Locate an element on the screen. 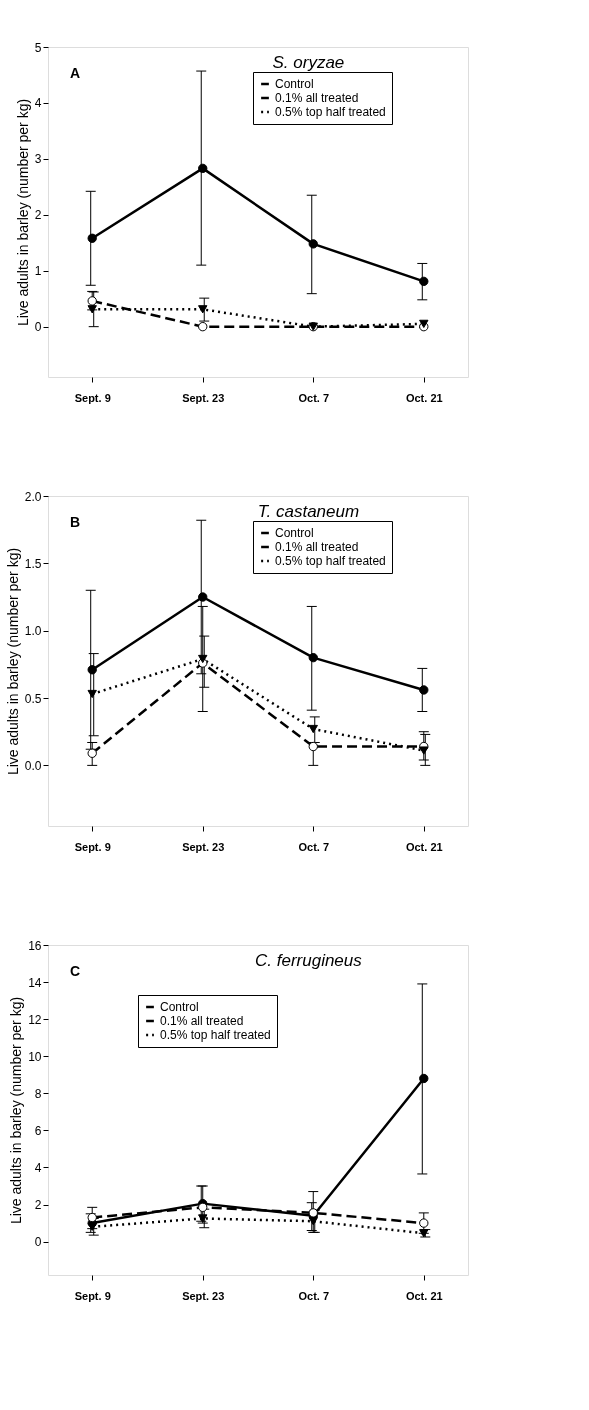 This screenshot has height=1410, width=589. annotation: B is located at coordinates (75, 522).